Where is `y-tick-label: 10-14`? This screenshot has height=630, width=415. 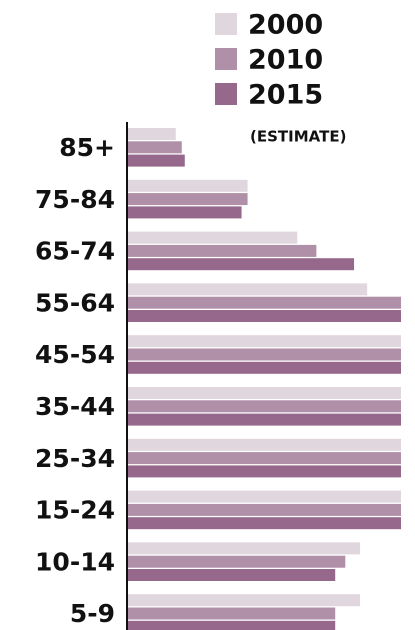 y-tick-label: 10-14 is located at coordinates (75, 561).